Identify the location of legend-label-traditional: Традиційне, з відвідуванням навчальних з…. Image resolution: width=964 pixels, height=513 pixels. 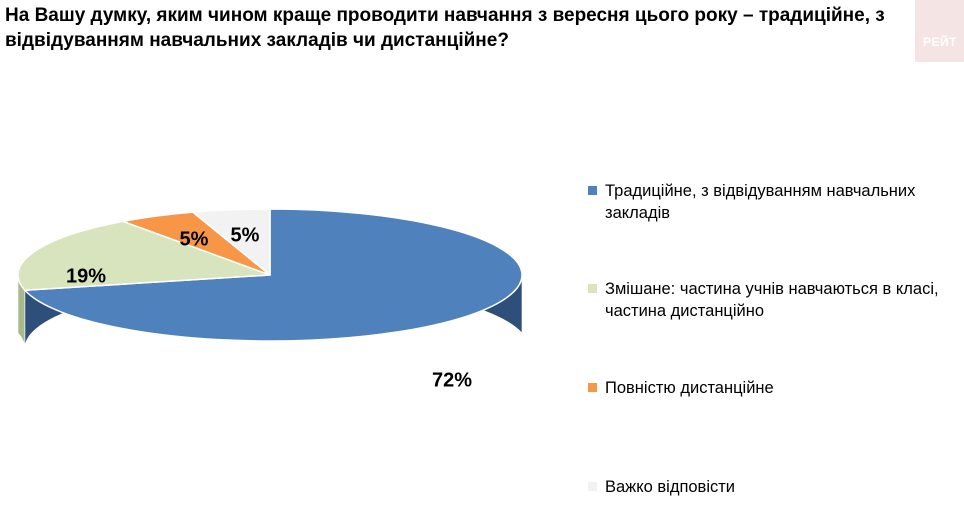
(760, 202).